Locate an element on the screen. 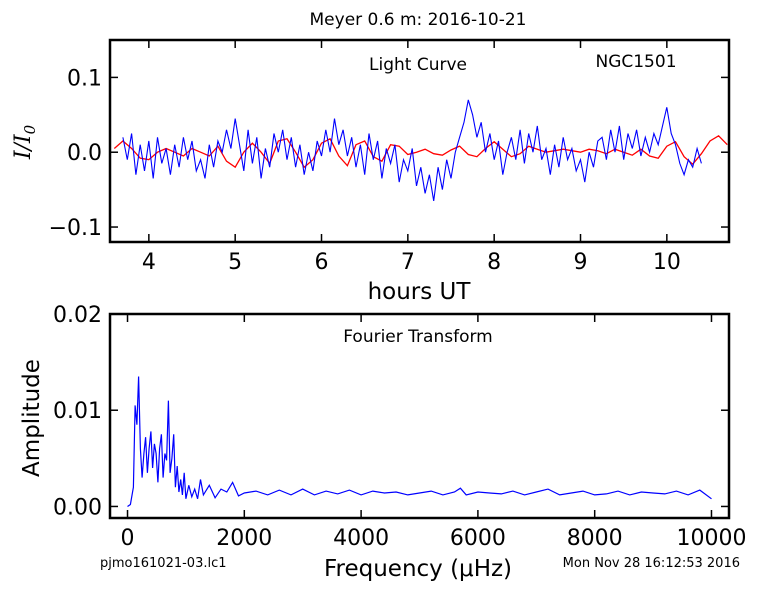 This screenshot has width=758, height=593. model-curve is located at coordinates (420, 151).